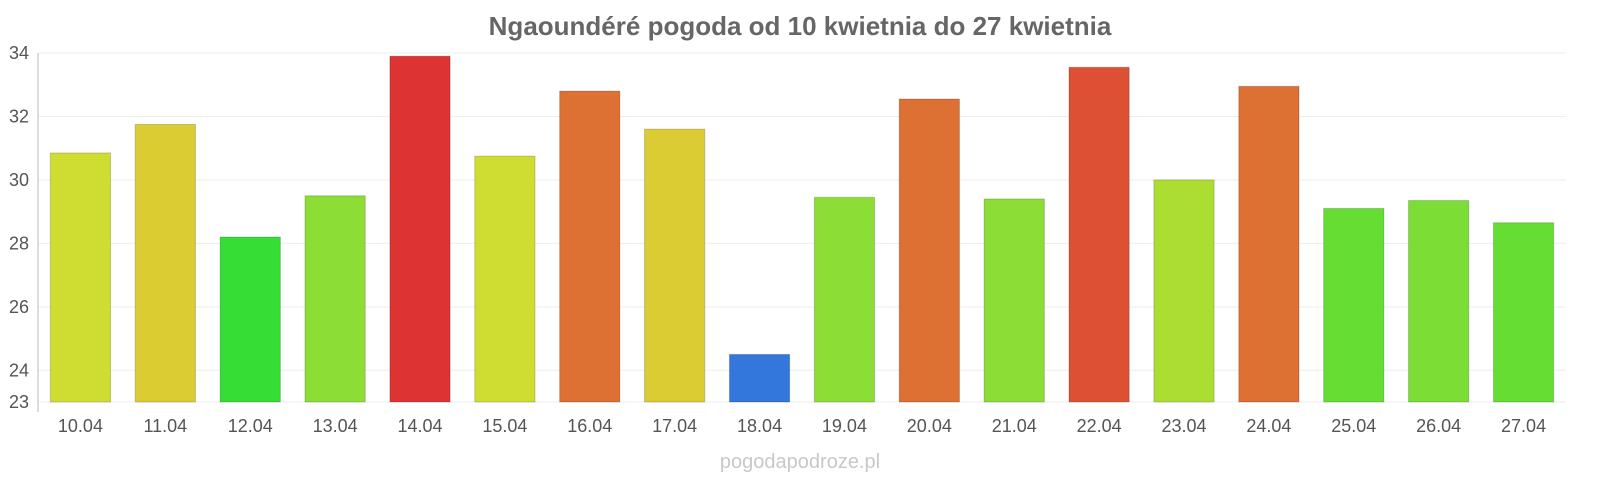 The width and height of the screenshot is (1600, 480). Describe the element at coordinates (1183, 426) in the screenshot. I see `x-tick-label: 23.04` at that location.